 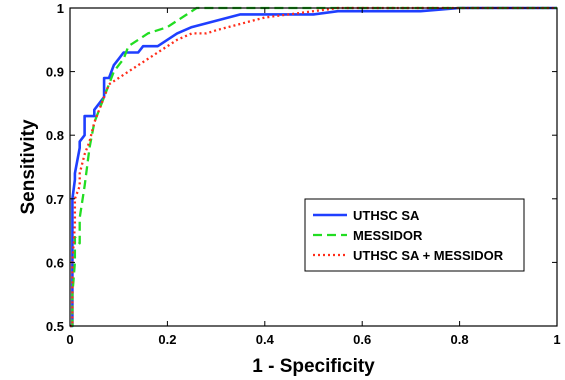 What do you see at coordinates (55, 135) in the screenshot?
I see `y-tick-label: 0.8` at bounding box center [55, 135].